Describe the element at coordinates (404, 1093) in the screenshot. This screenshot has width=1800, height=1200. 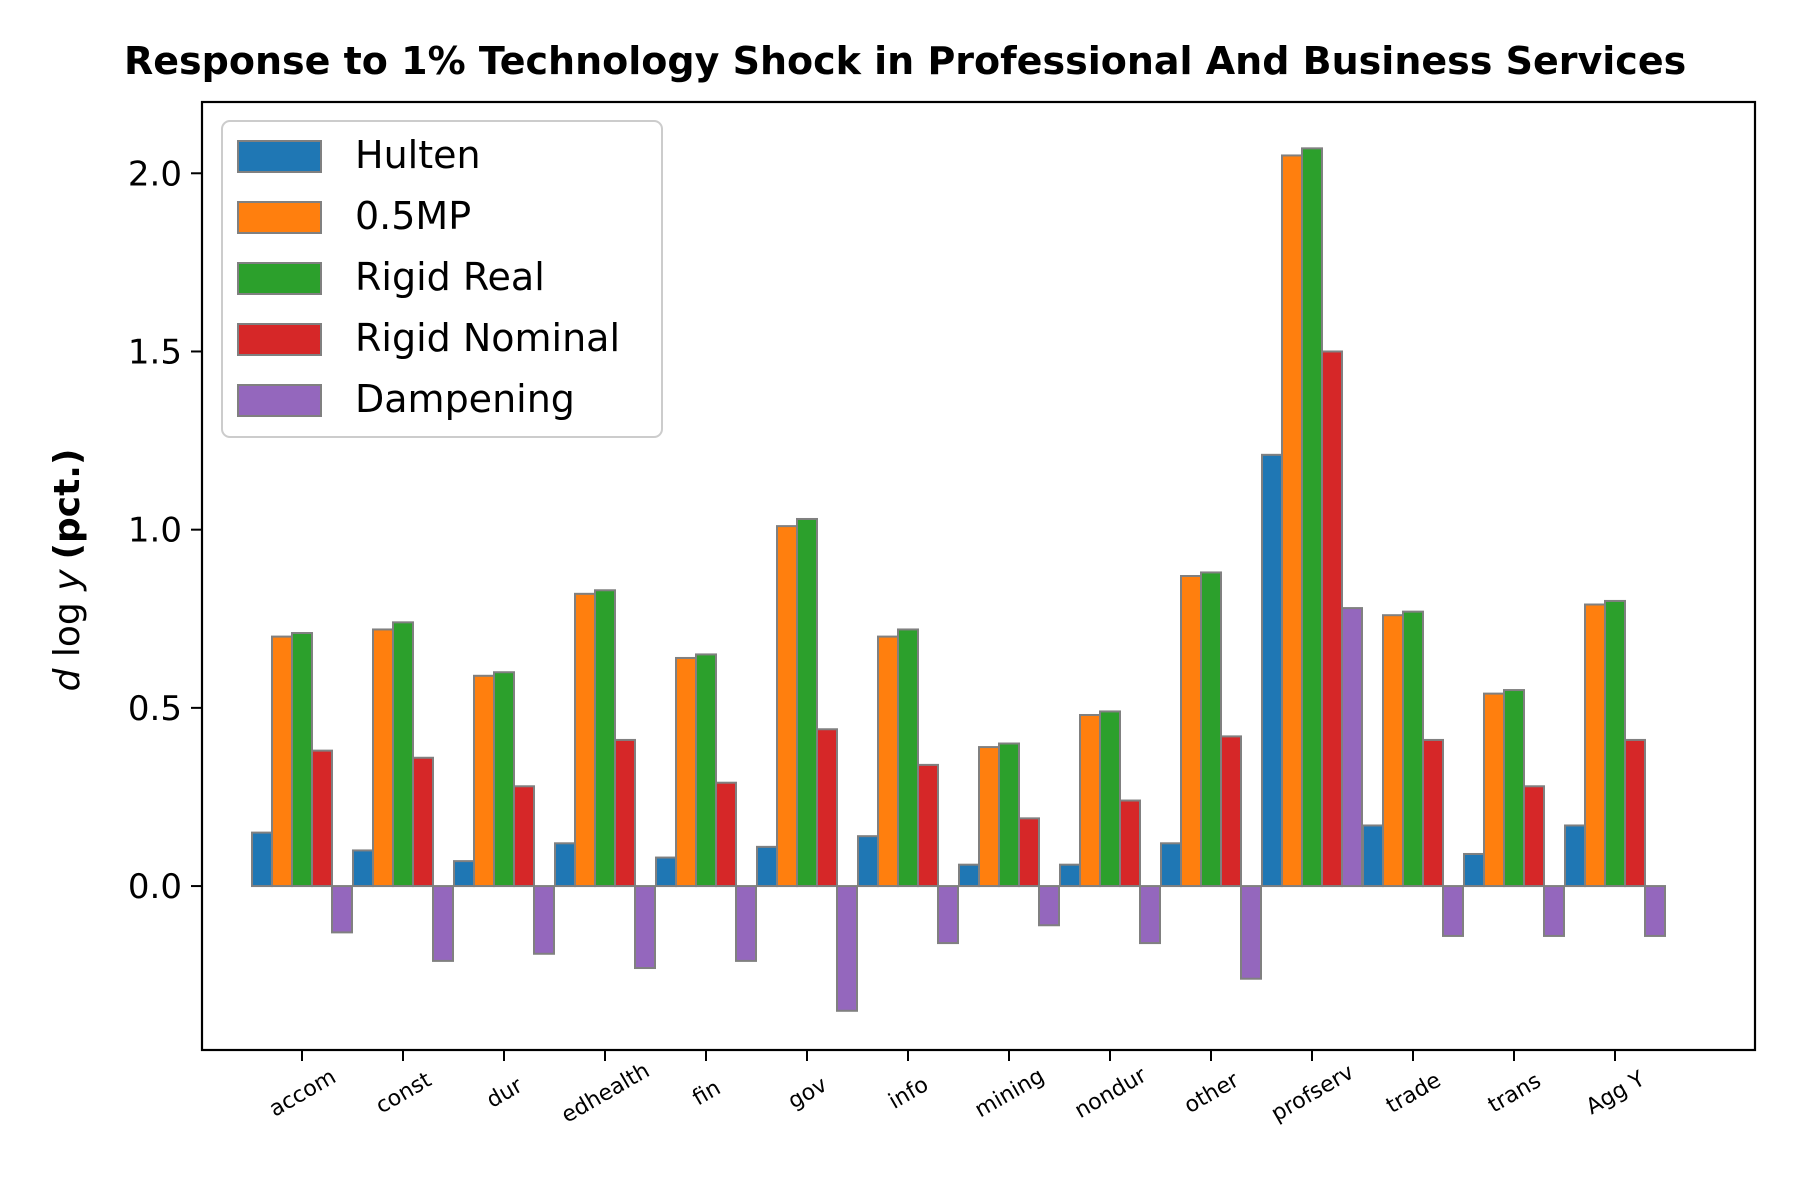
I see `x-tick-label: const` at that location.